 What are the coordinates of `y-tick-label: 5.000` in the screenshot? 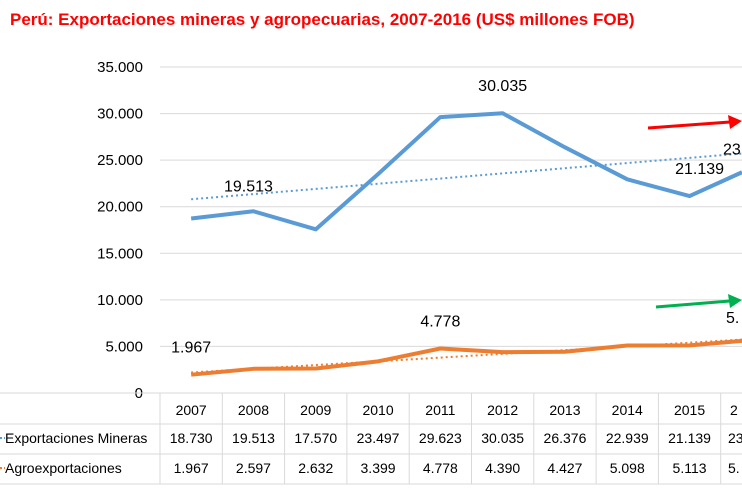 It's located at (124, 346).